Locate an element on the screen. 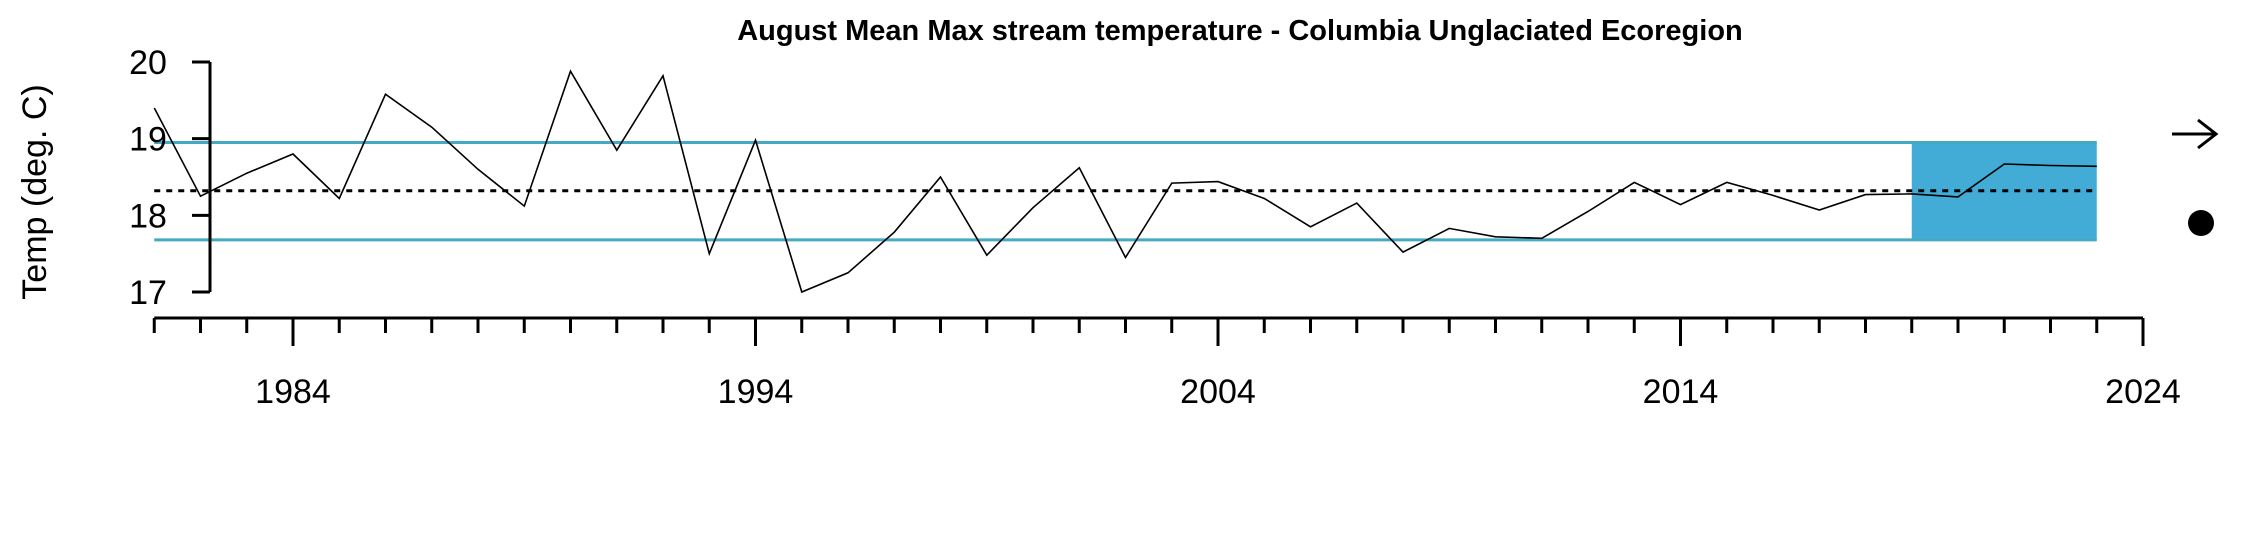 The height and width of the screenshot is (540, 2250). arrow-right-icon is located at coordinates (2195, 134).